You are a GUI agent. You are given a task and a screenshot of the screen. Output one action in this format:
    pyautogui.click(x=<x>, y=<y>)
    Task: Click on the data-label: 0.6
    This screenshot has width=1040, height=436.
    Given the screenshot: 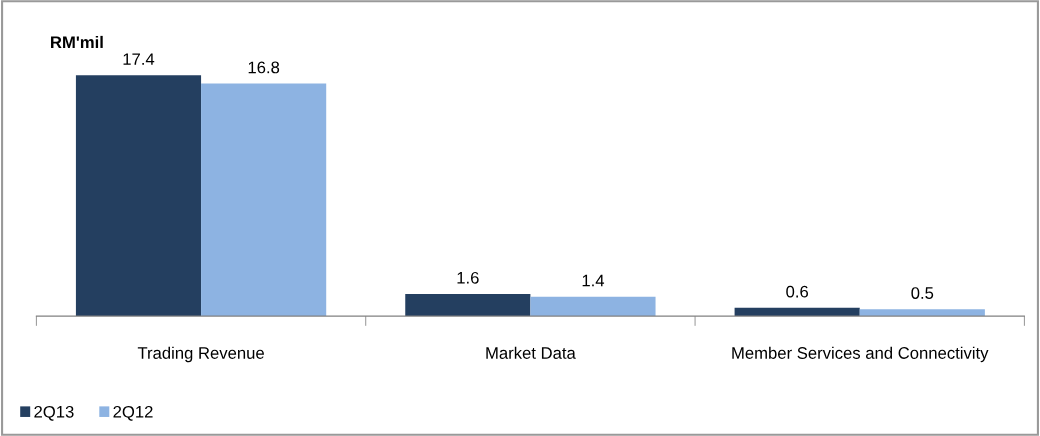 What is the action you would take?
    pyautogui.click(x=797, y=291)
    